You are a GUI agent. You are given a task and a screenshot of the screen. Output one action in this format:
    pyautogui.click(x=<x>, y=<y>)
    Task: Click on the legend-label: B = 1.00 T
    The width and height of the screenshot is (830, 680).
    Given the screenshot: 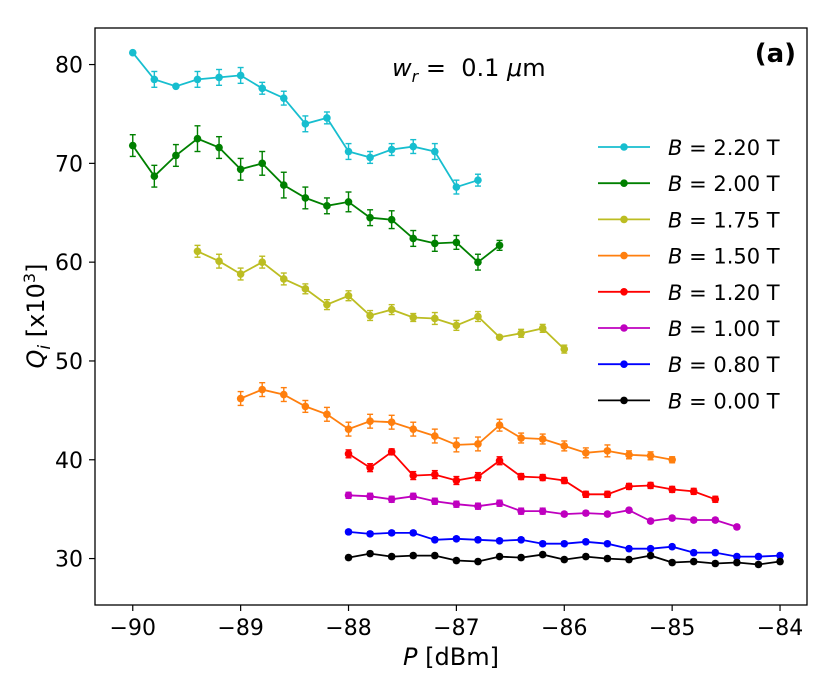 What is the action you would take?
    pyautogui.click(x=724, y=329)
    